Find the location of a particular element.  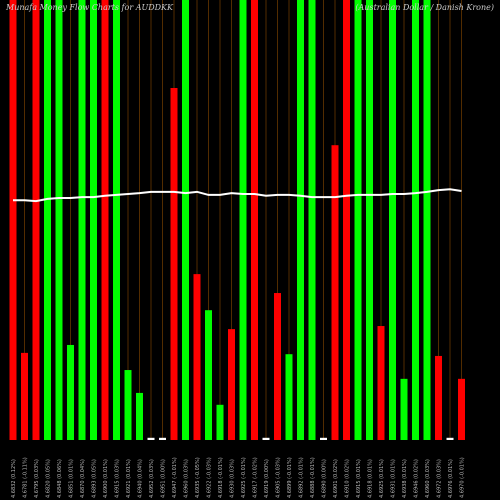

x-tick-label: 4.6888 (-0.01%) is located at coordinates (313, 477).